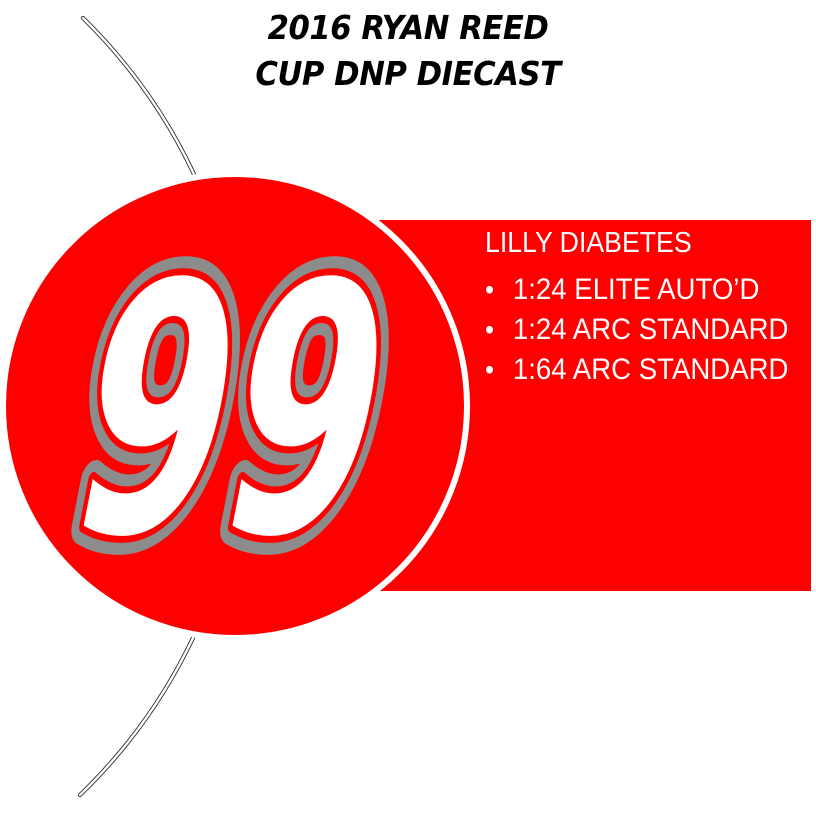  I want to click on list-item: • 1:24 ELITE AUTO’D, so click(650, 290).